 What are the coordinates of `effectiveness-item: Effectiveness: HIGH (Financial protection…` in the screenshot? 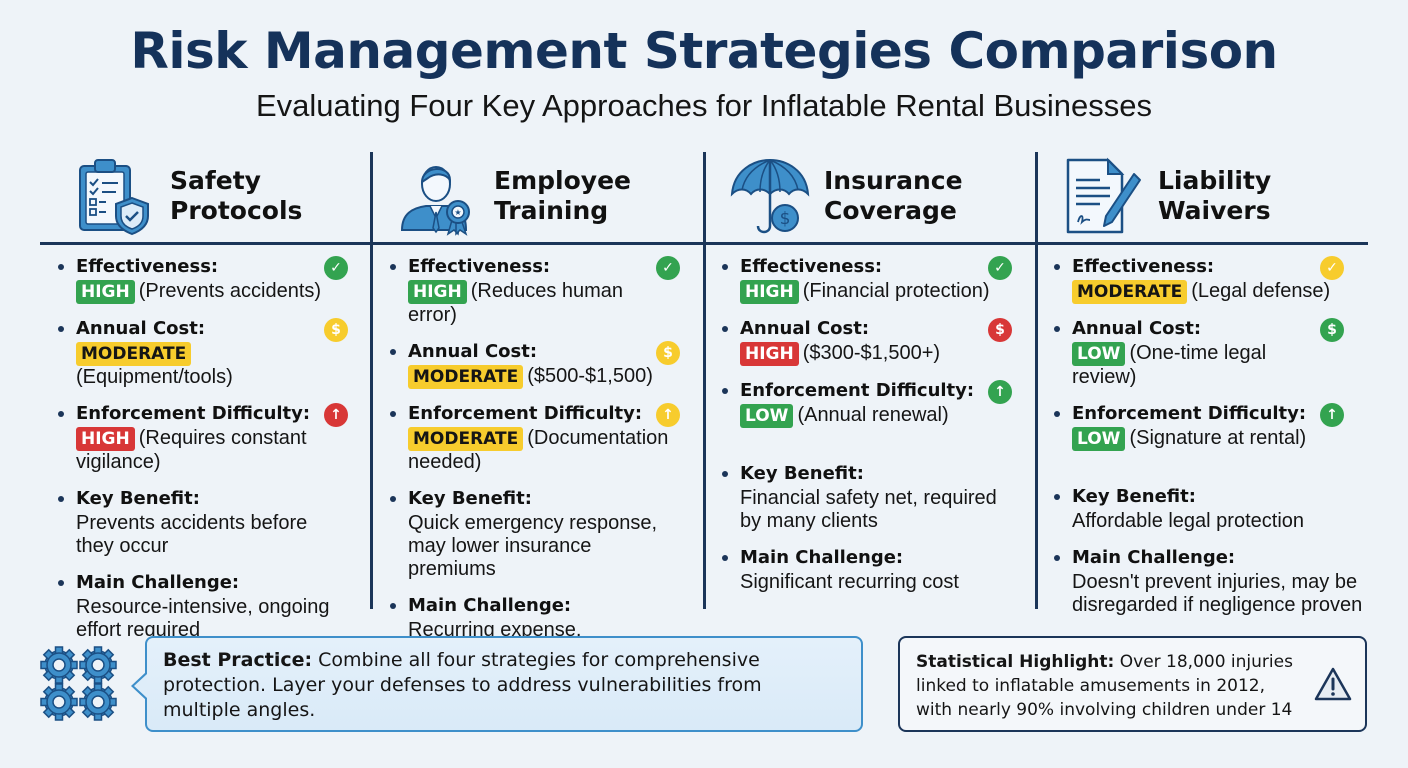 It's located at (858, 279).